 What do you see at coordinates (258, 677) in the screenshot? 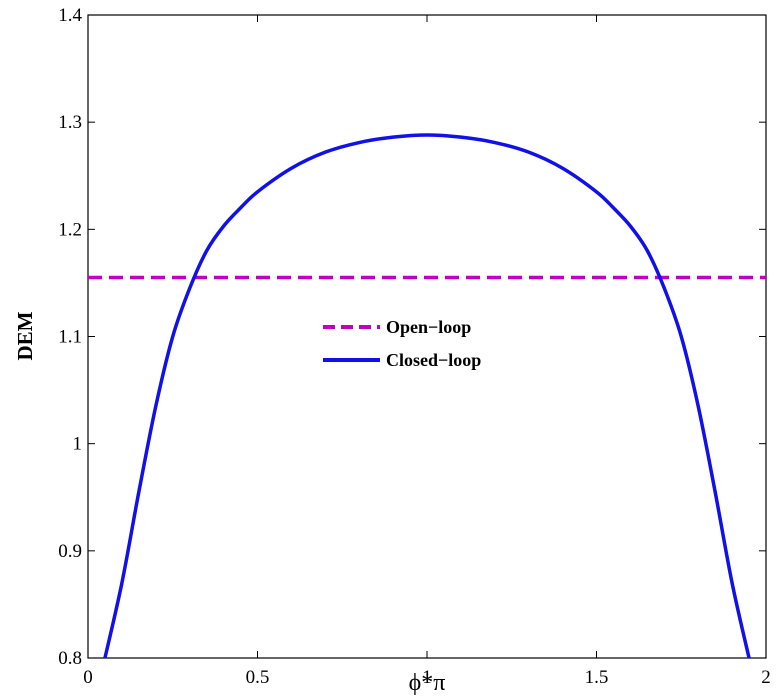
I see `x-tick-label: 0.5` at bounding box center [258, 677].